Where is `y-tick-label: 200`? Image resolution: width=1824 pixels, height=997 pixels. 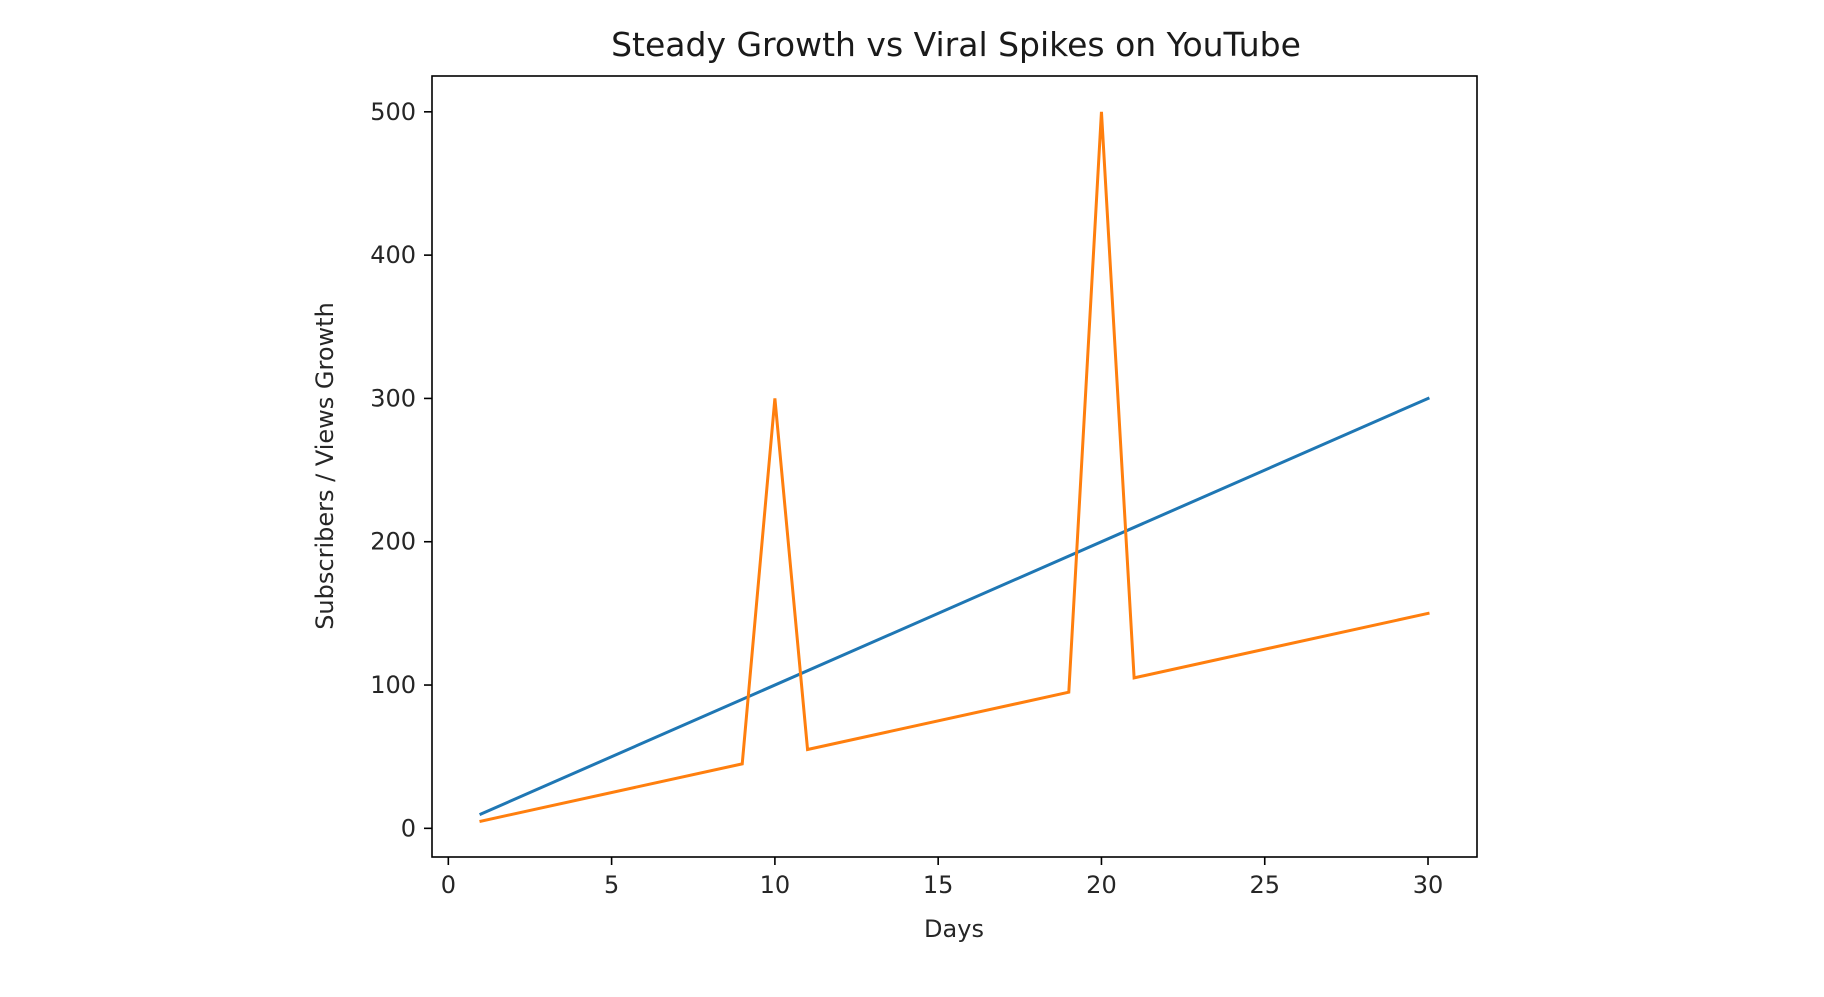 y-tick-label: 200 is located at coordinates (393, 542).